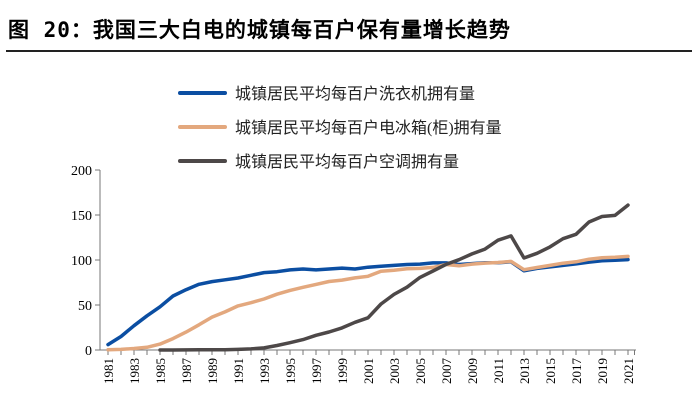 This screenshot has width=700, height=411. I want to click on x-tick-label: 2019, so click(602, 371).